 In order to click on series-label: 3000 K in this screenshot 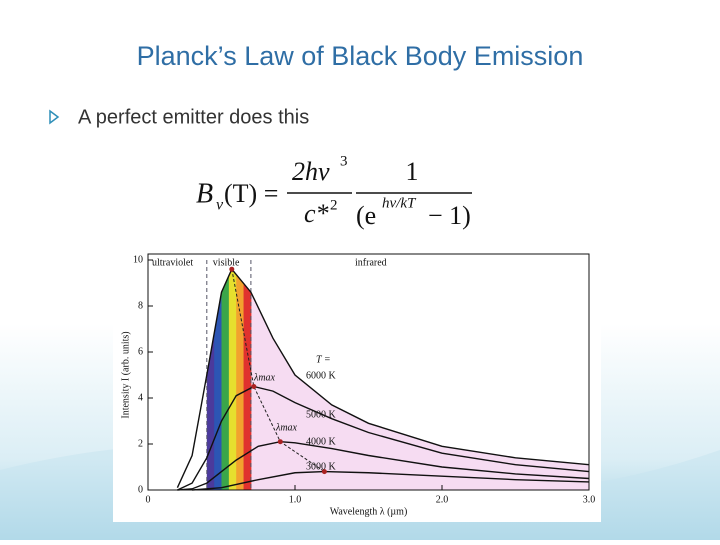, I will do `click(321, 466)`.